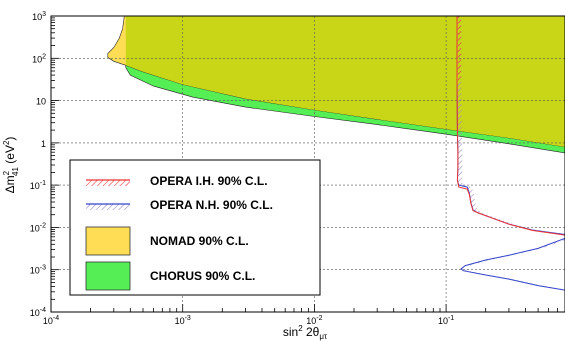  What do you see at coordinates (11, 165) in the screenshot?
I see `y-axis-title: Δm241 (eV2)` at bounding box center [11, 165].